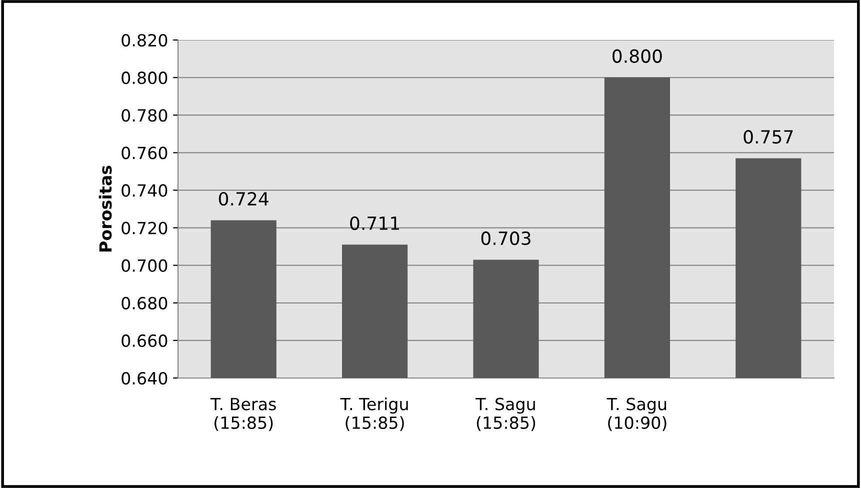  What do you see at coordinates (145, 378) in the screenshot?
I see `y-tick-label: 0.640` at bounding box center [145, 378].